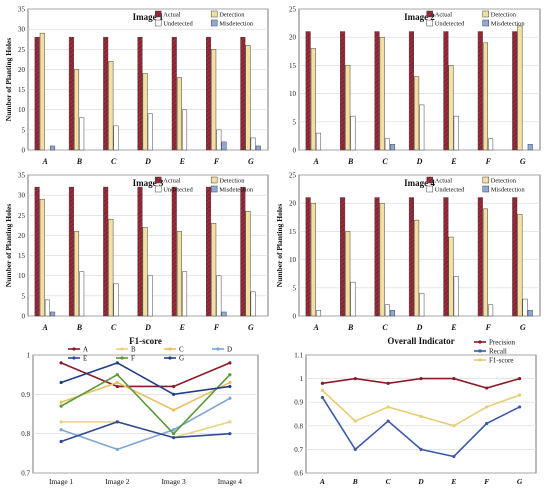  Describe the element at coordinates (485, 262) in the screenshot. I see `bar-detection-F` at that location.